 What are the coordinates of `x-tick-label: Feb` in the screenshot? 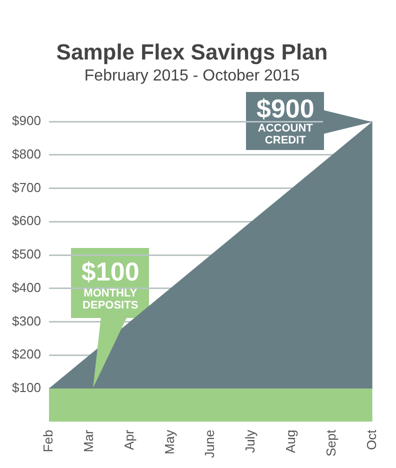 It's located at (48, 441).